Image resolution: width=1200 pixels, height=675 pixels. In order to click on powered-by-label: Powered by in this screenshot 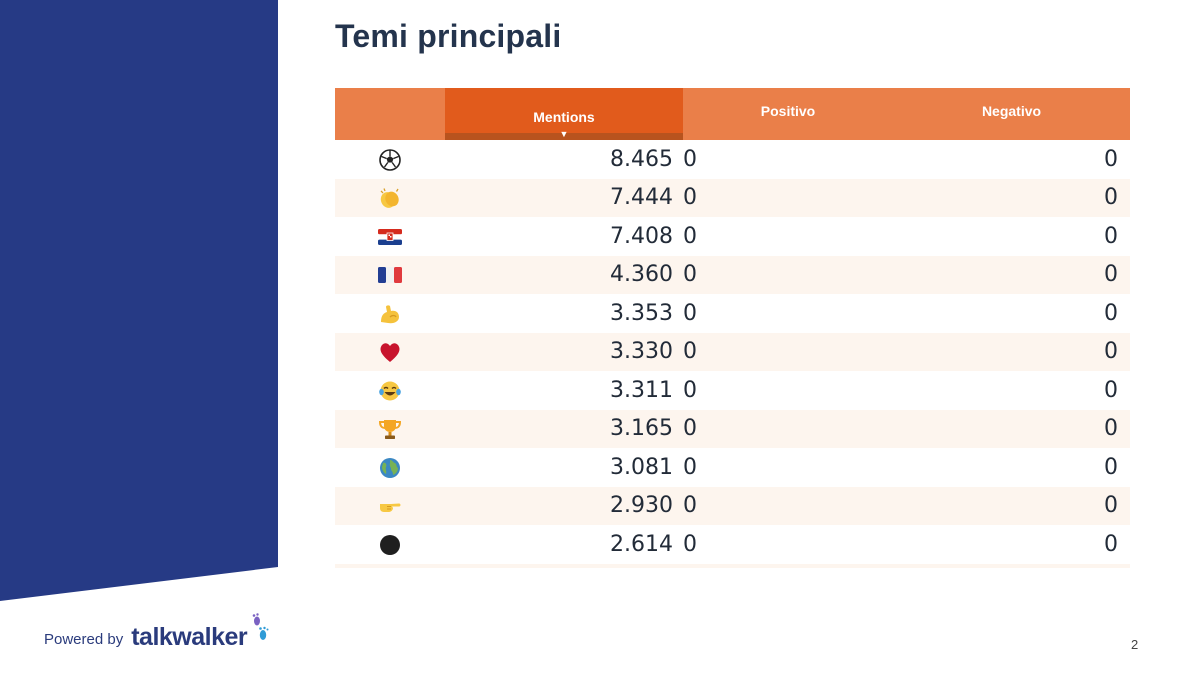, I will do `click(84, 639)`.